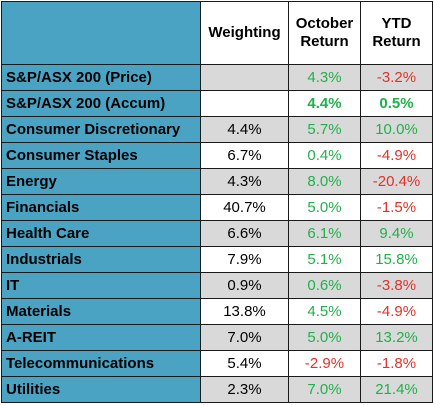 Image resolution: width=434 pixels, height=405 pixels. Describe the element at coordinates (101, 285) in the screenshot. I see `row-name: IT` at that location.